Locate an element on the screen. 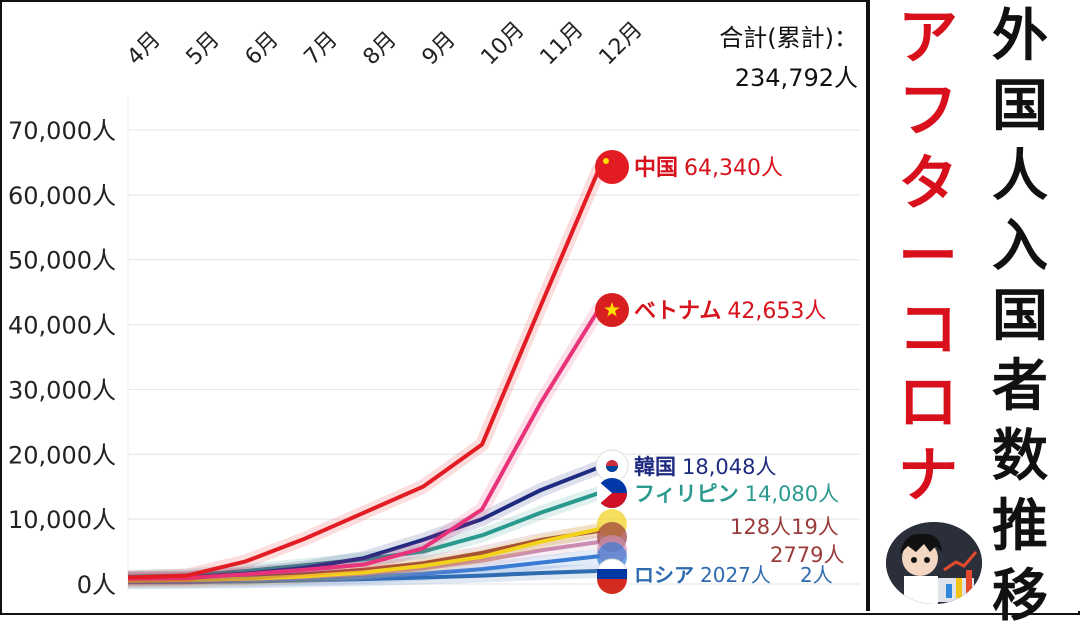 The image size is (1080, 638). y-tick-label: 40,000人 is located at coordinates (62, 326).